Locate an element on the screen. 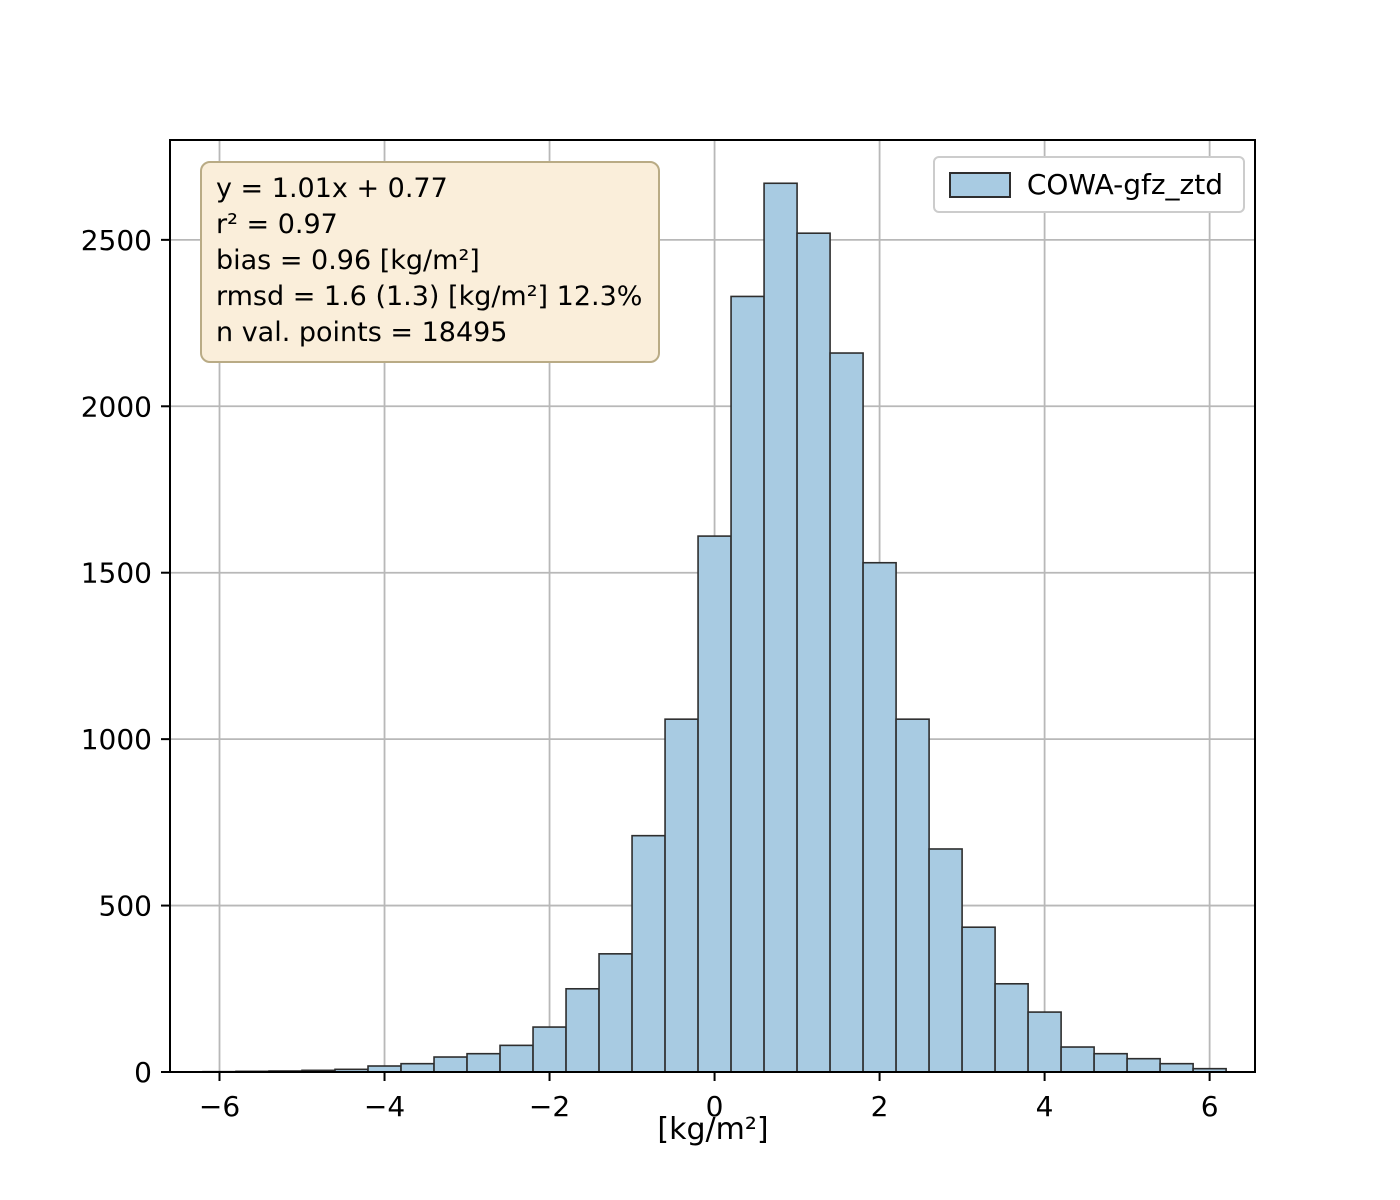 This screenshot has width=1400, height=1200. y-tick-label: 500 is located at coordinates (125, 906).